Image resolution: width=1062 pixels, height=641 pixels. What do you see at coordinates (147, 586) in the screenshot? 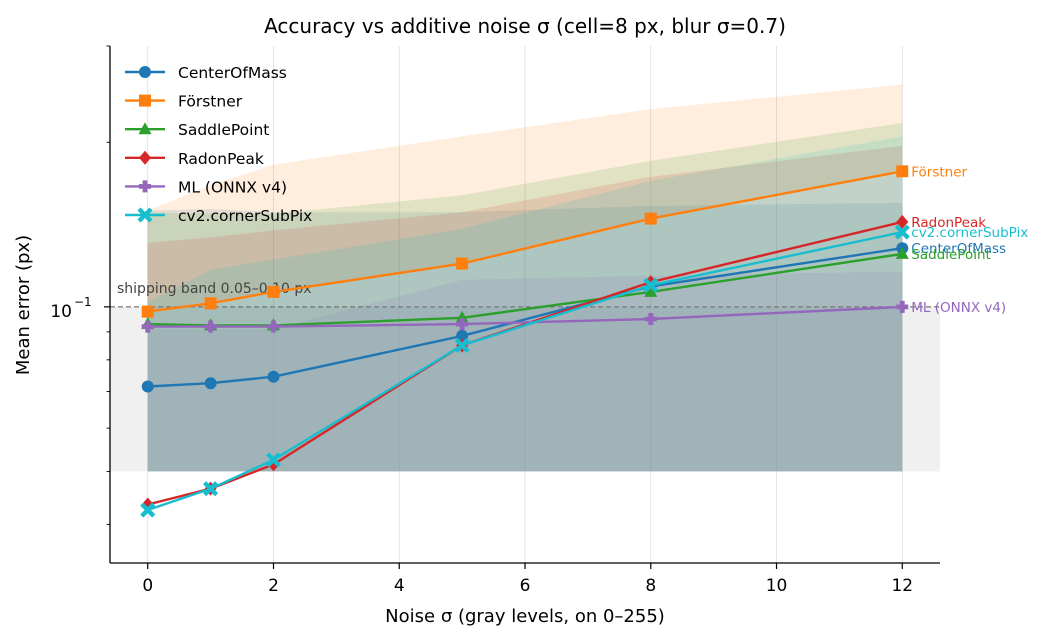
I see `x-tick-label: 0` at bounding box center [147, 586].